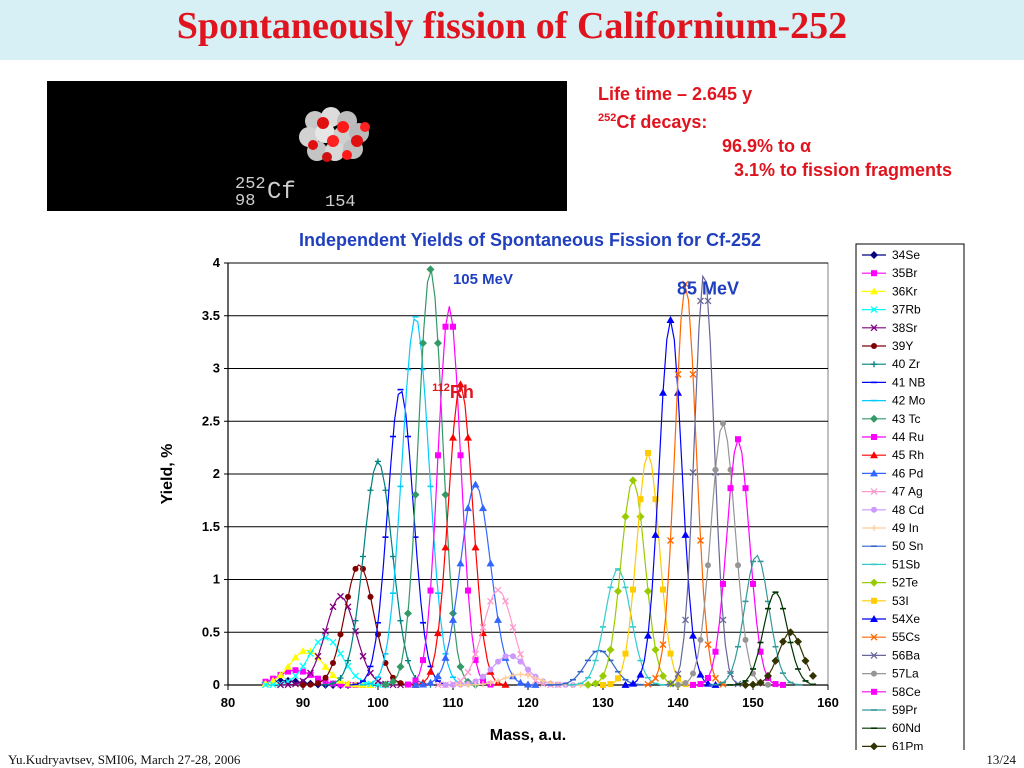 The image size is (1024, 768). Describe the element at coordinates (906, 655) in the screenshot. I see `legend-label: 56Ba` at that location.